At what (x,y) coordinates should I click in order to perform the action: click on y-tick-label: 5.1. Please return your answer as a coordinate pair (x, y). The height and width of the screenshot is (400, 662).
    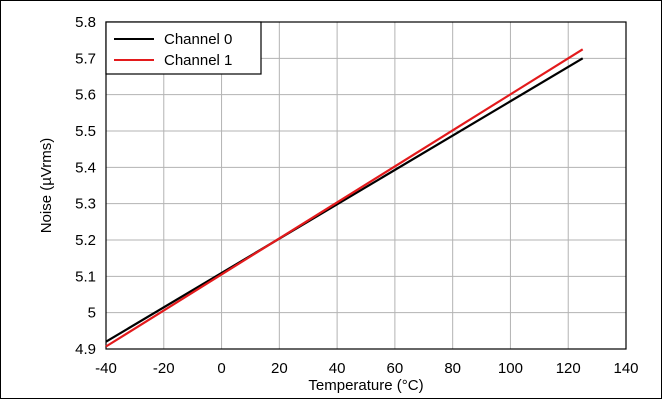
    Looking at the image, I should click on (85, 276).